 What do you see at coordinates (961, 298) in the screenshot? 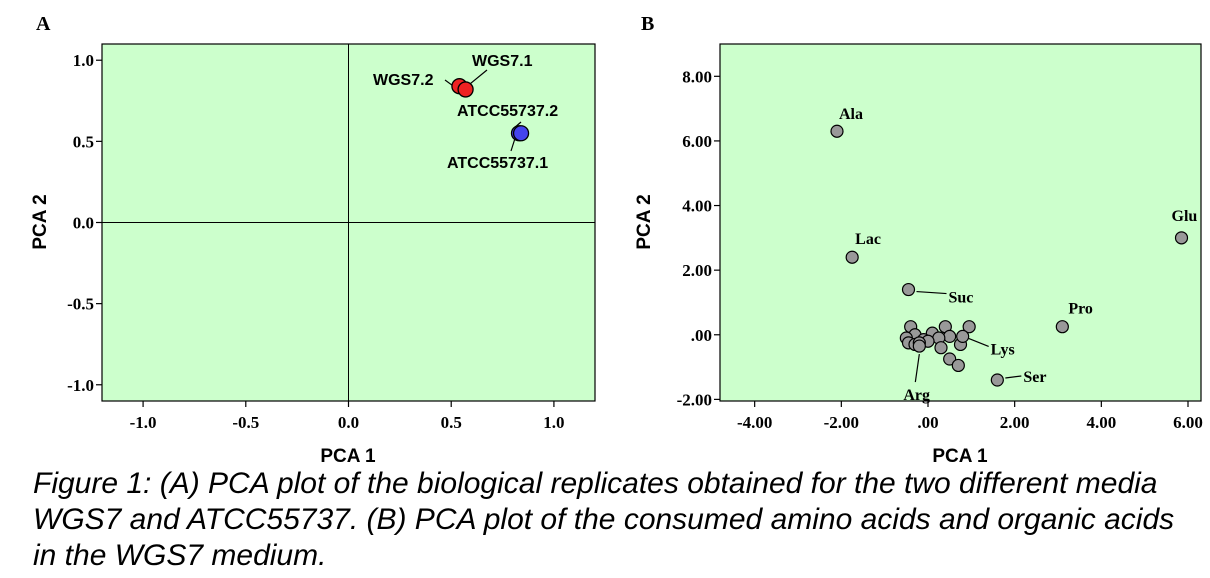
I see `panel-b-point-label: Suc` at bounding box center [961, 298].